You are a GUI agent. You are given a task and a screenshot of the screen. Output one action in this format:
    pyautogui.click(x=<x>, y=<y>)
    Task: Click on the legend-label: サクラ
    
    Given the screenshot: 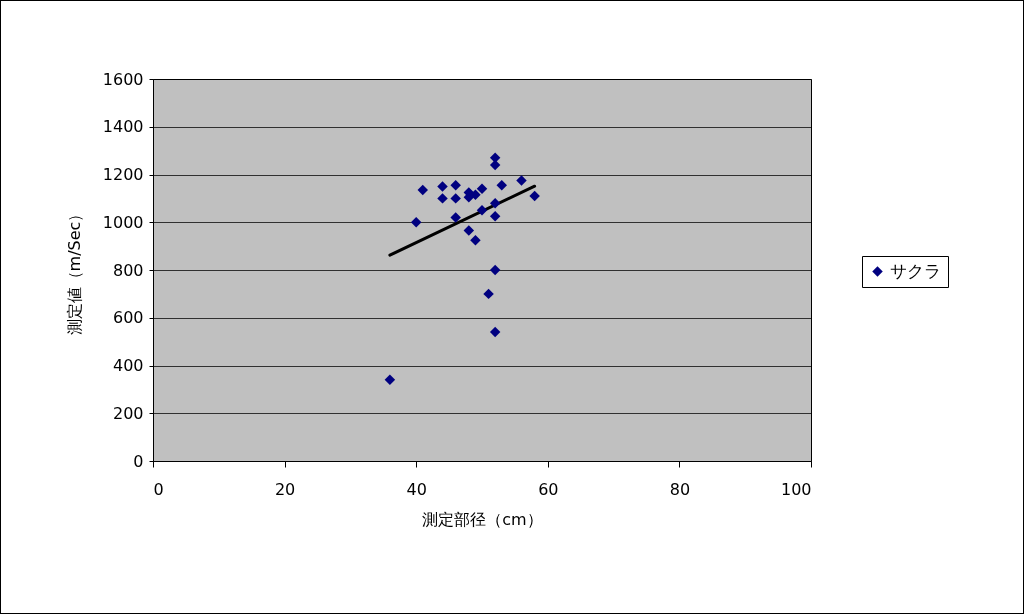 What is the action you would take?
    pyautogui.click(x=915, y=270)
    